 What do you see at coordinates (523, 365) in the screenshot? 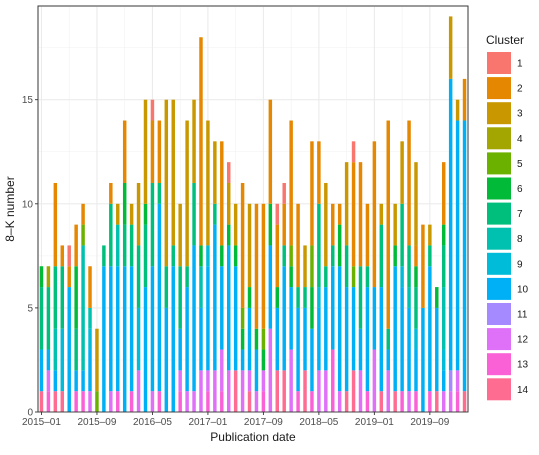
I see `legend-label-13: 13` at bounding box center [523, 365].